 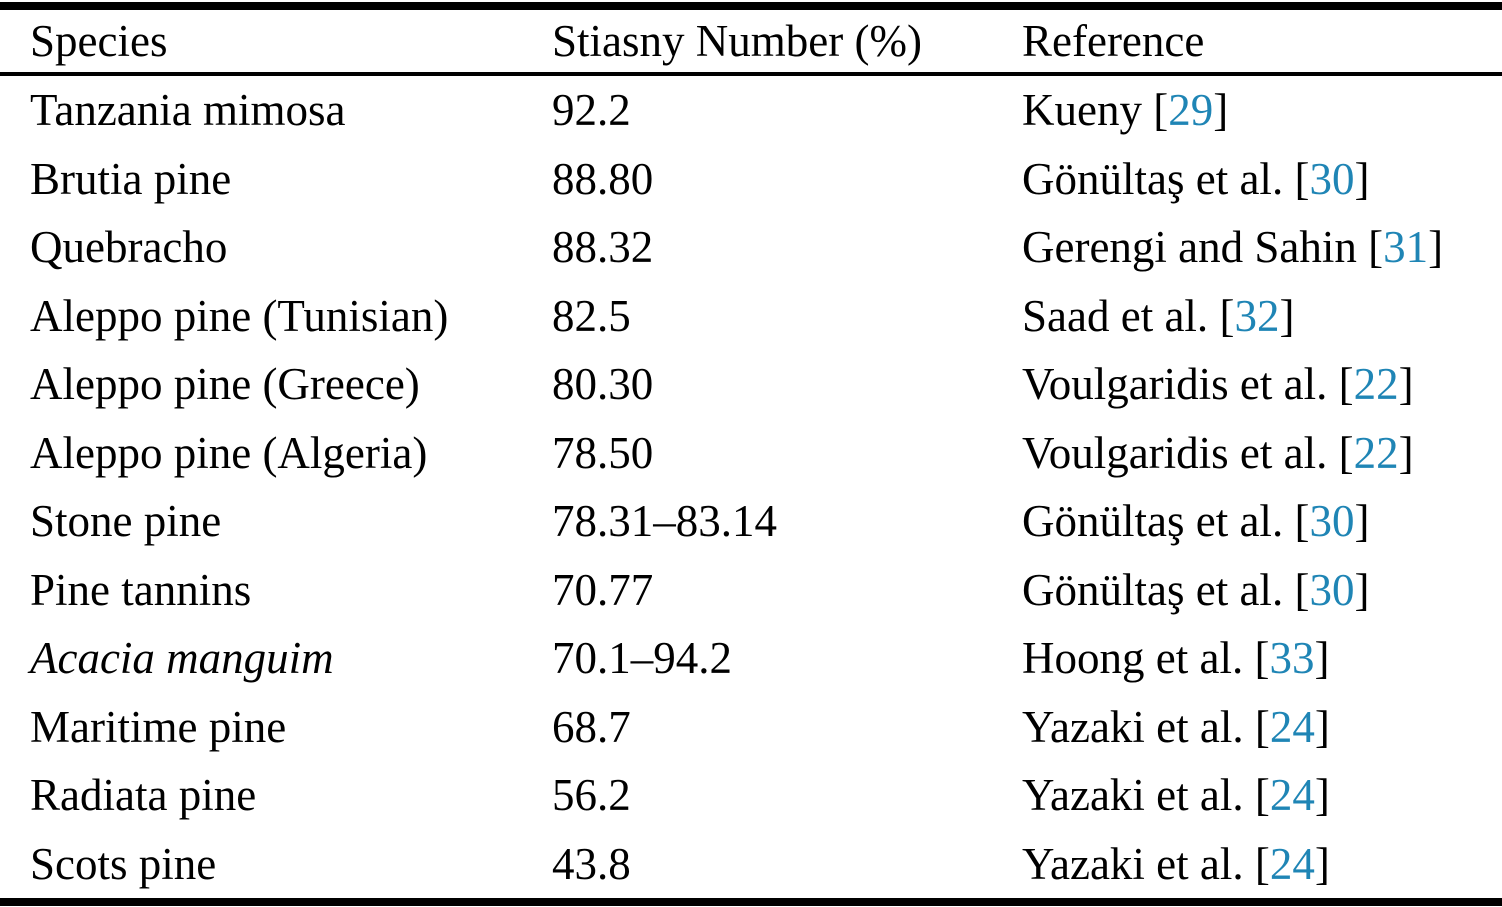 I want to click on table-row: Tanzania mimosa 92.2 Kueny [29], so click(x=751, y=109).